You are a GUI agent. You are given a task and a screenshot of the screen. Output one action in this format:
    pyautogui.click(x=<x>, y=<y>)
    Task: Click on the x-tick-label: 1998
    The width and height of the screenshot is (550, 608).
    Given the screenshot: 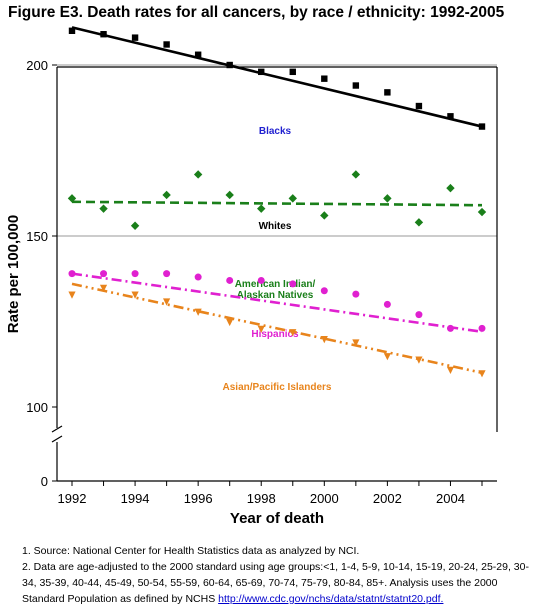 What is the action you would take?
    pyautogui.click(x=261, y=498)
    